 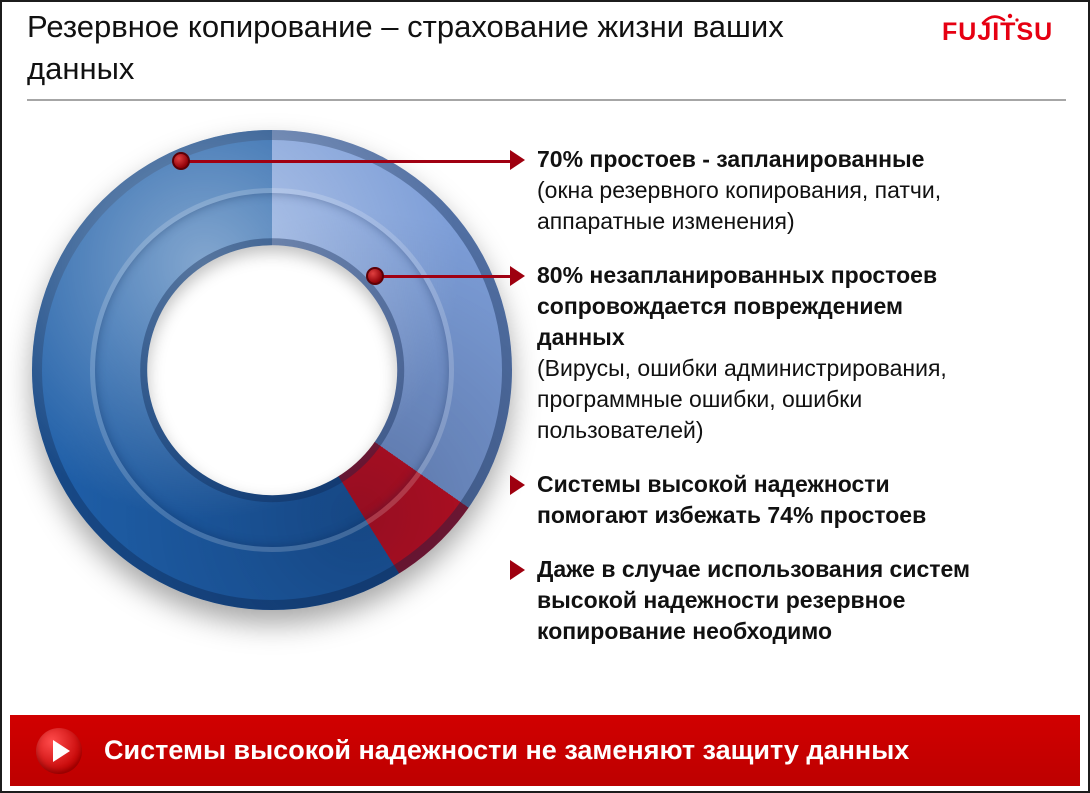 I want to click on play-icon, so click(x=59, y=750).